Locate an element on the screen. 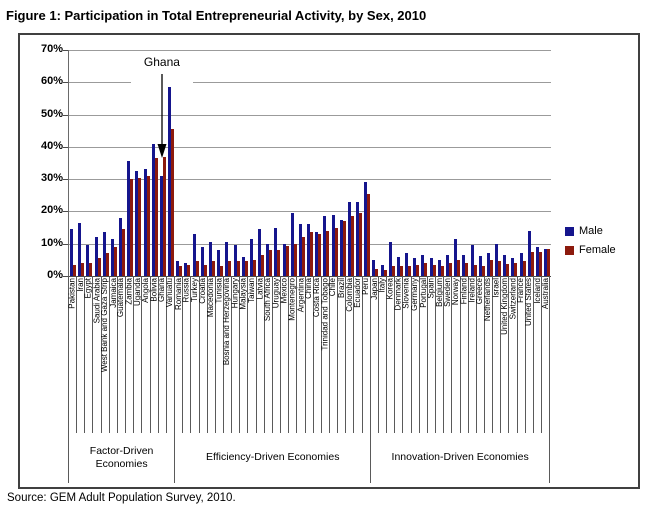  x-label-cell: Hungary is located at coordinates (235, 354).